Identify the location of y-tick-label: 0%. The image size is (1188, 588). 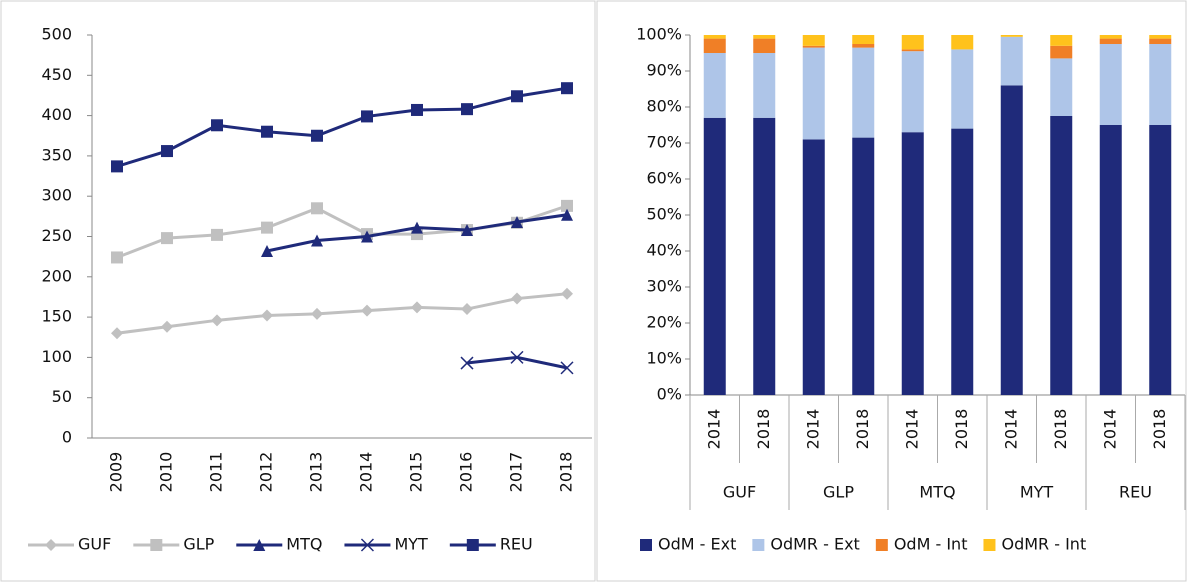
(669, 394).